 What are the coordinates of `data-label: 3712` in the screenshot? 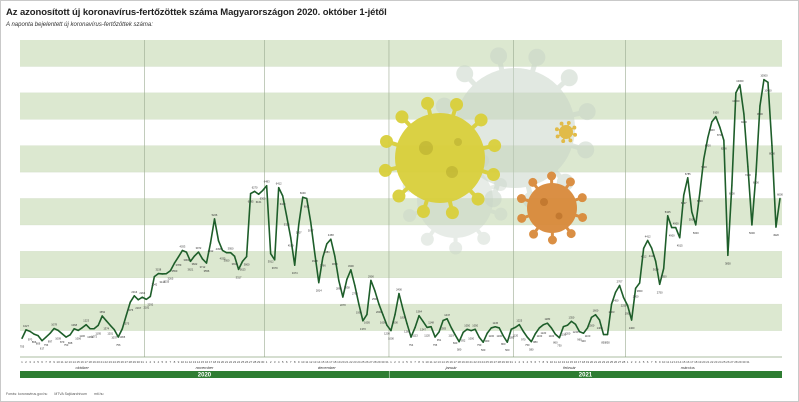 It's located at (203, 267).